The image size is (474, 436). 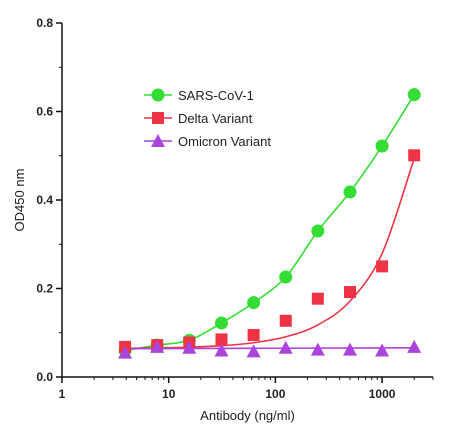 I want to click on legend-label: Omicron Variant, so click(x=224, y=141).